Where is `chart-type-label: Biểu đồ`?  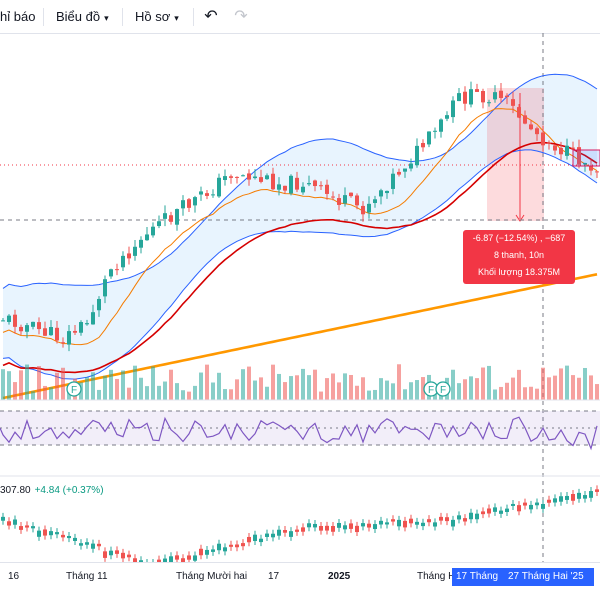
chart-type-label: Biểu đồ is located at coordinates (78, 16).